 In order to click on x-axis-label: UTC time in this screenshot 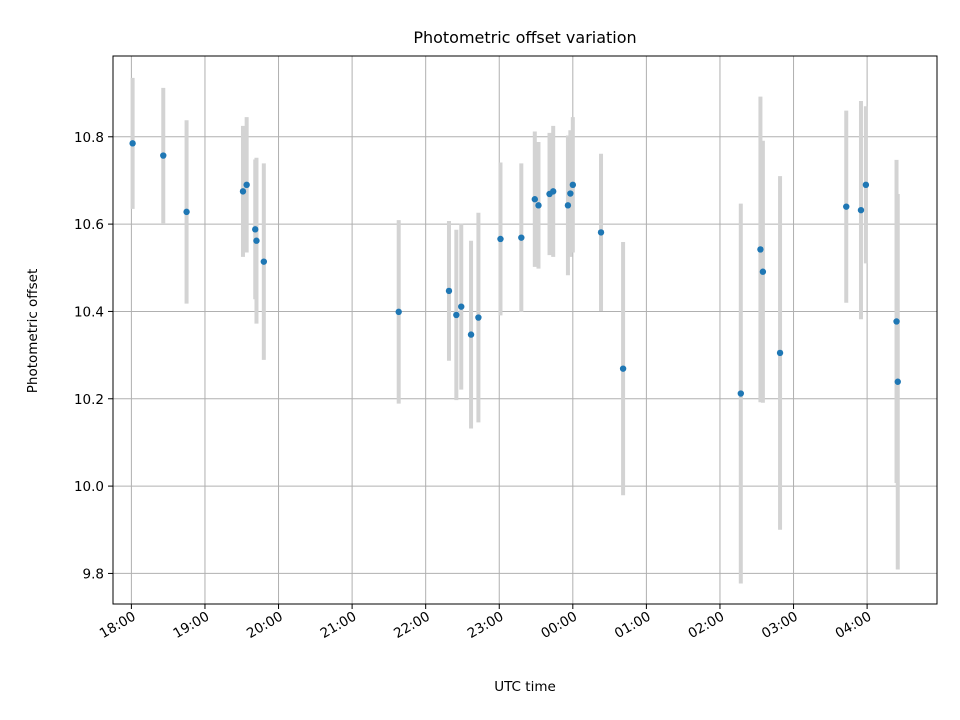, I will do `click(525, 687)`.